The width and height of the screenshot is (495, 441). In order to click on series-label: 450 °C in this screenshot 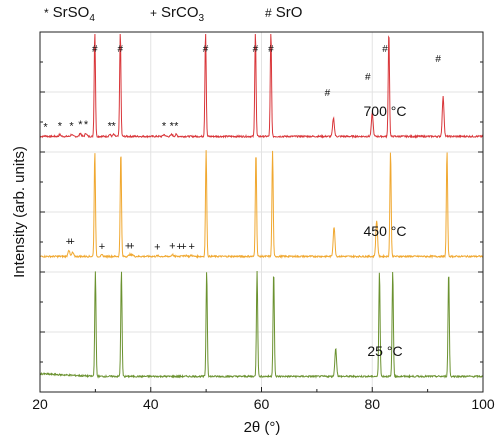, I will do `click(385, 231)`.